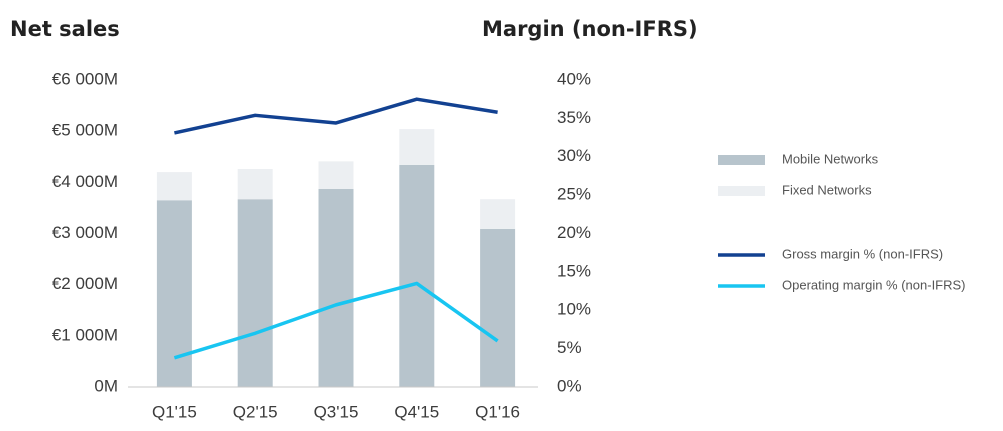  Describe the element at coordinates (830, 158) in the screenshot. I see `legend-label: Mobile Networks` at that location.